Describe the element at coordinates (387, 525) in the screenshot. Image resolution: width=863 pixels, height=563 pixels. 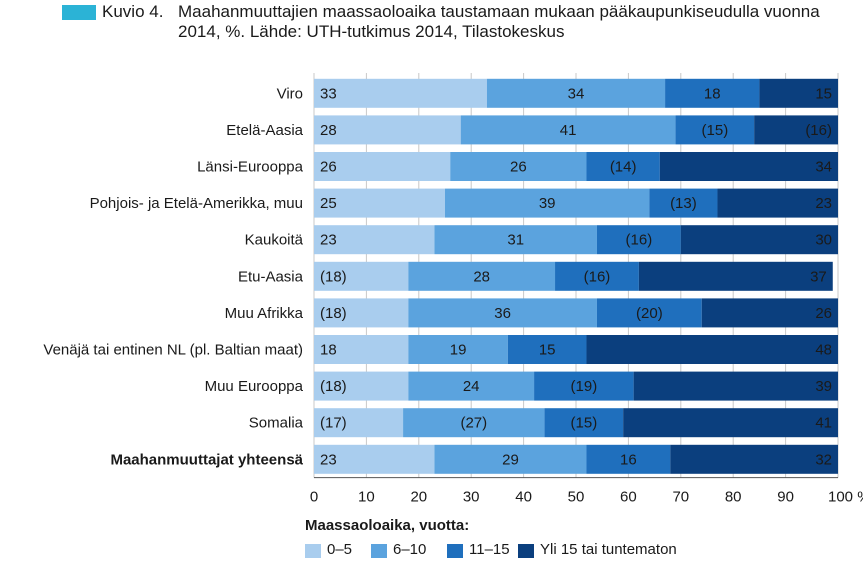
I see `legend-title: Maassaoloaika, vuotta:` at that location.